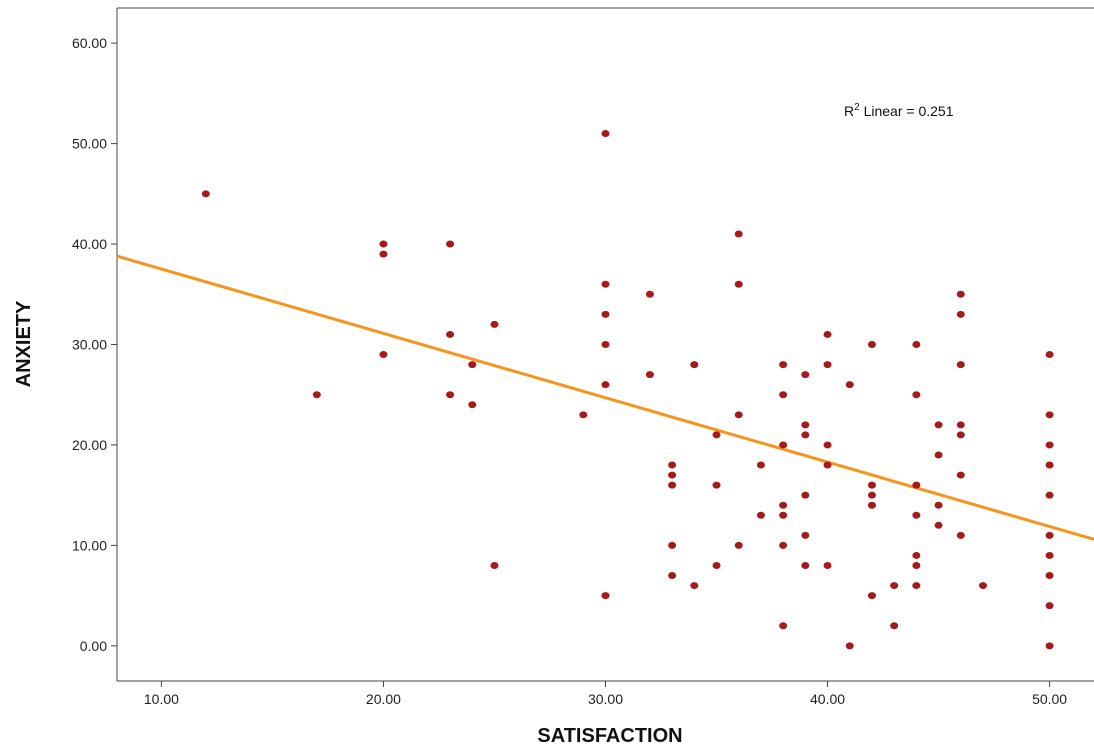  Describe the element at coordinates (383, 699) in the screenshot. I see `x-tick-label: 20.00` at that location.